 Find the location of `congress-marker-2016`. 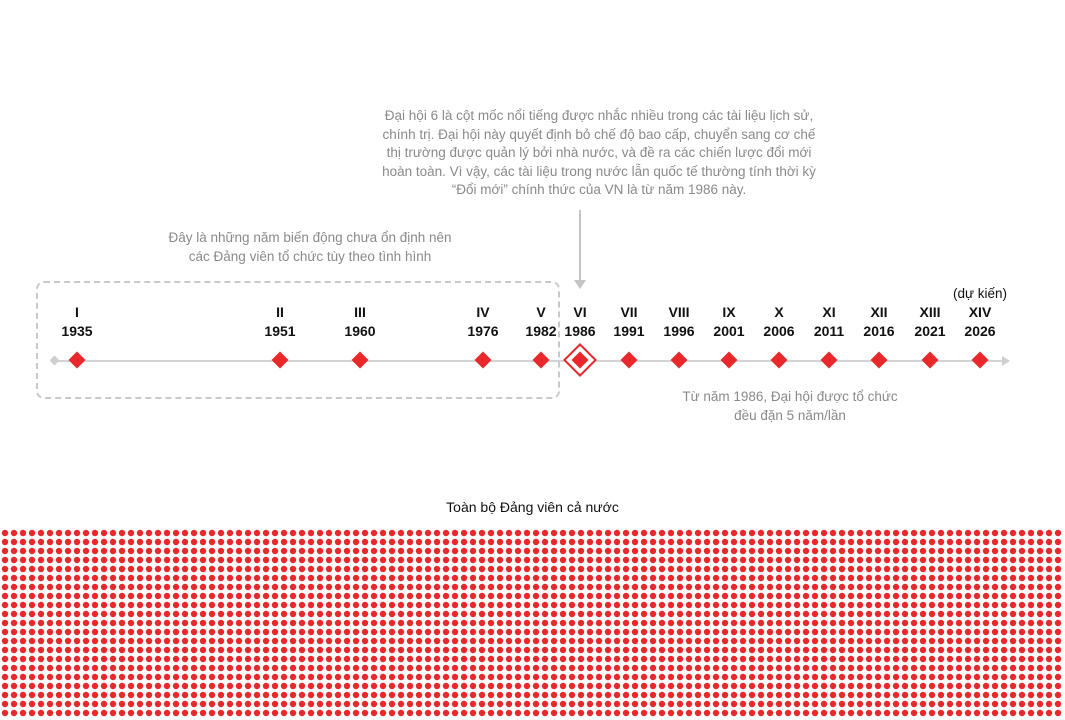

congress-marker-2016 is located at coordinates (879, 360).